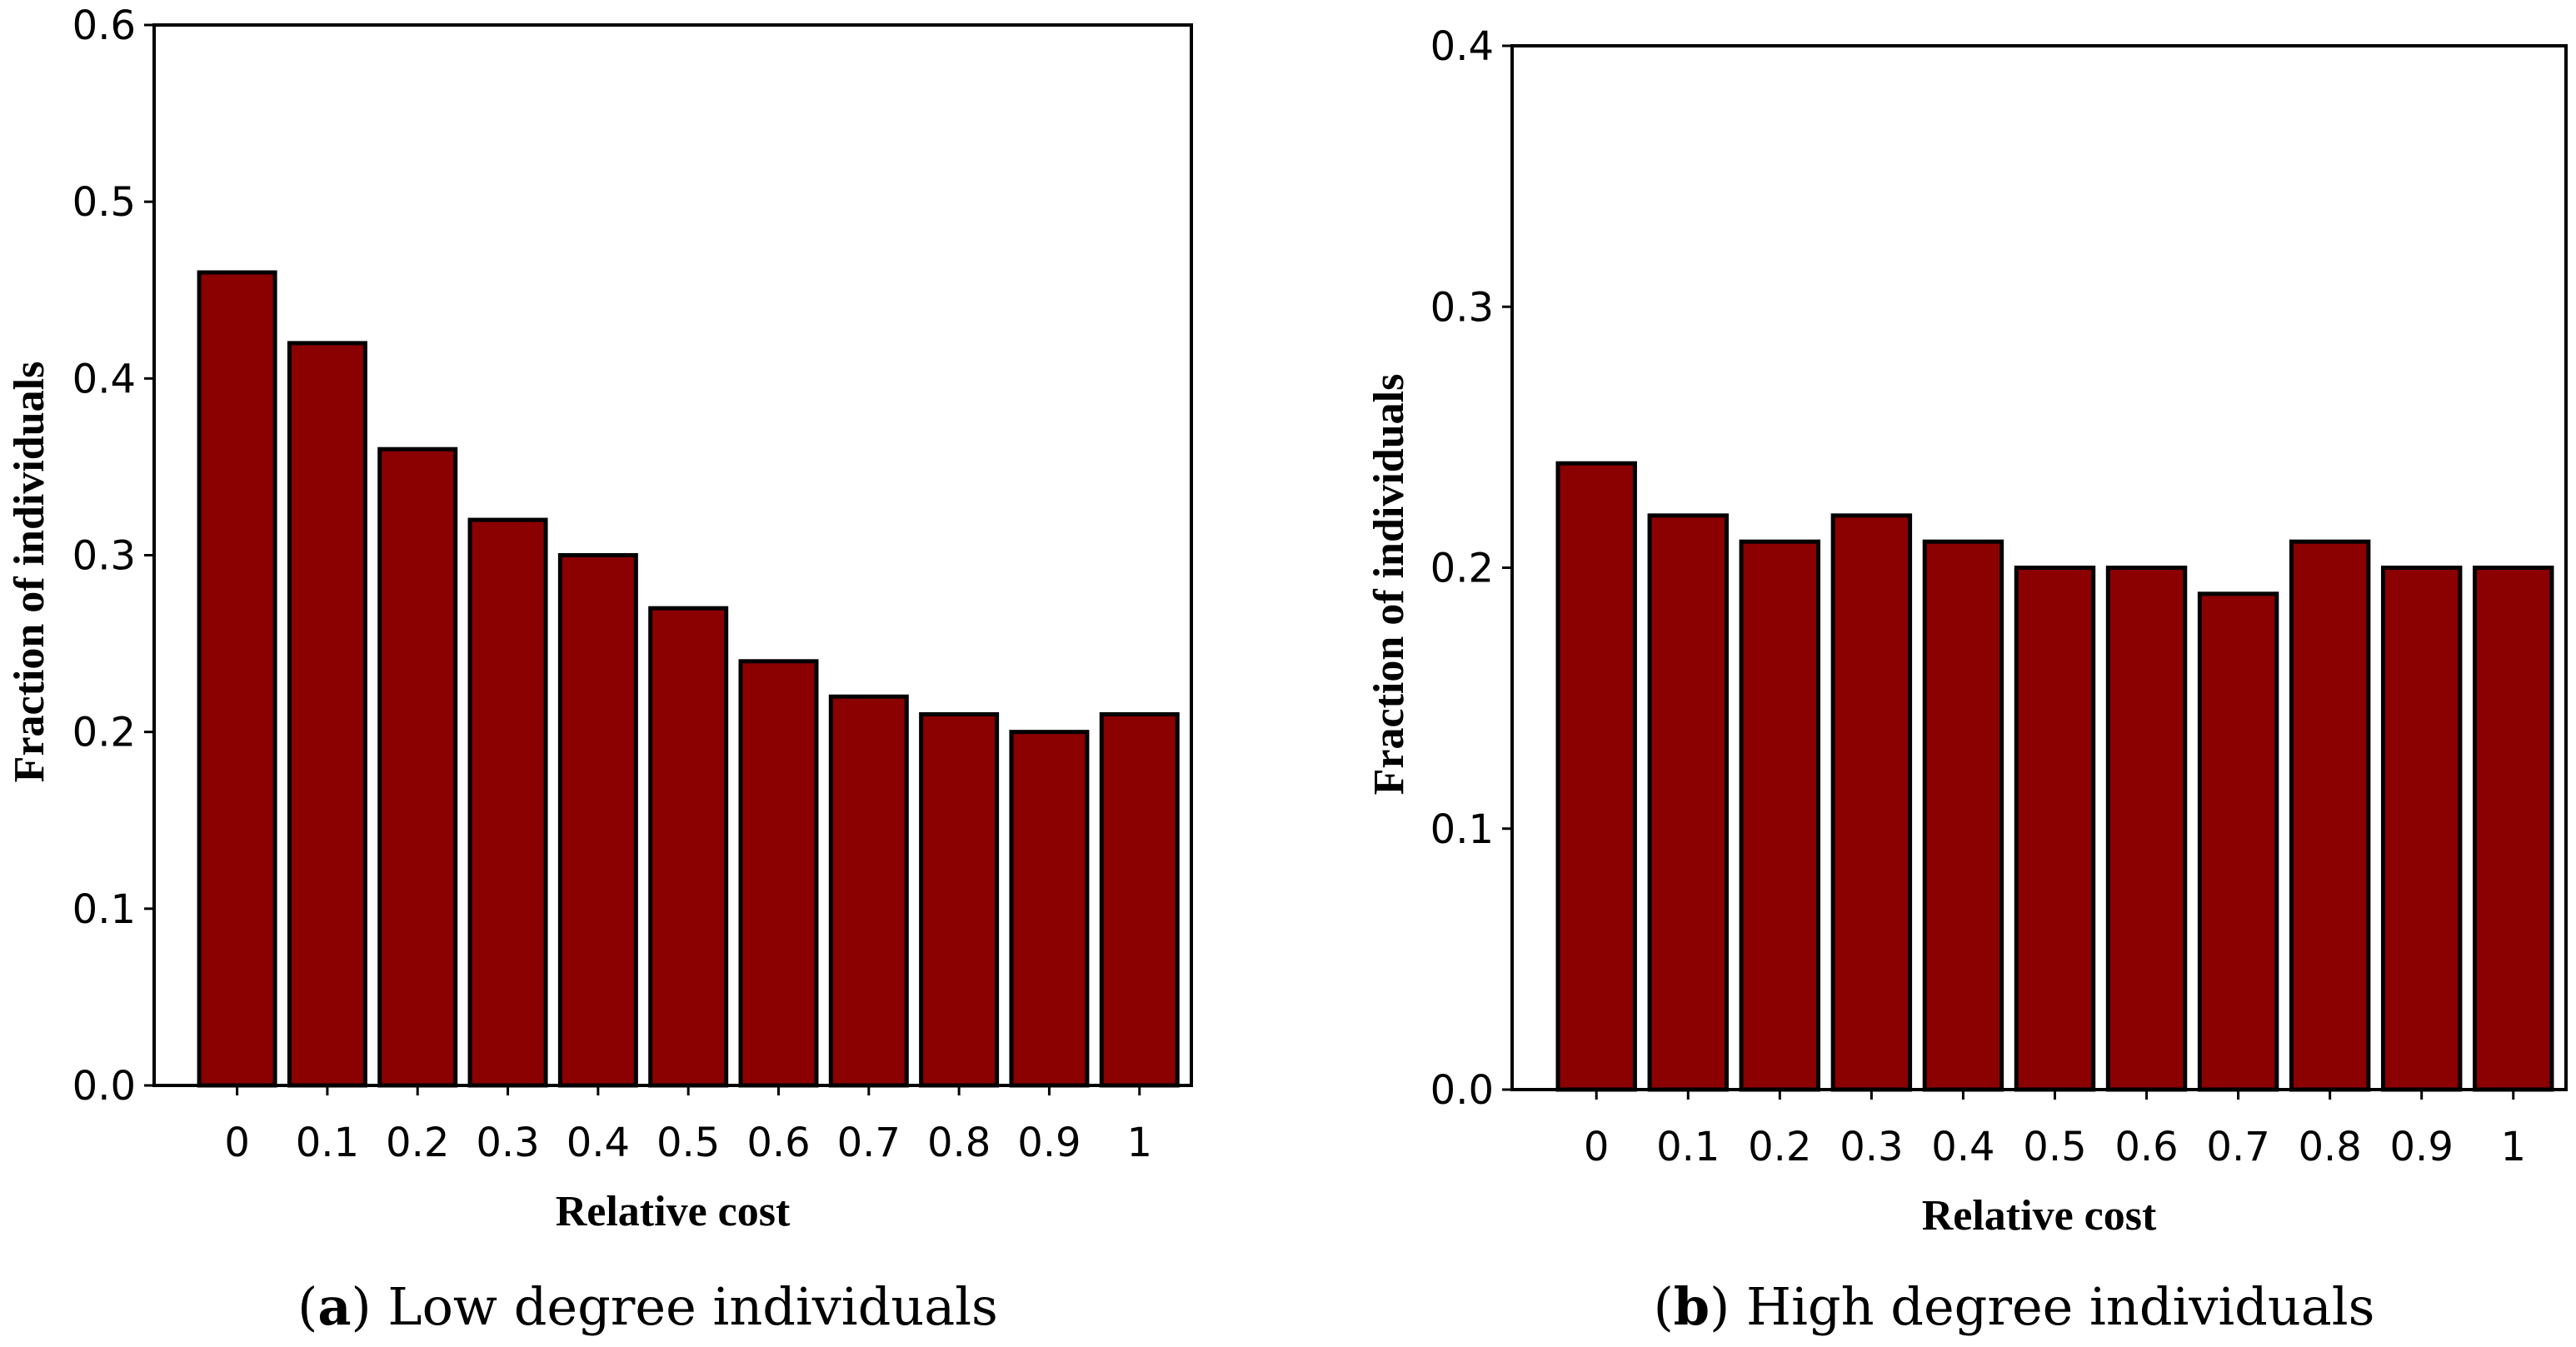  I want to click on y-tick-label: 0.6, so click(104, 25).